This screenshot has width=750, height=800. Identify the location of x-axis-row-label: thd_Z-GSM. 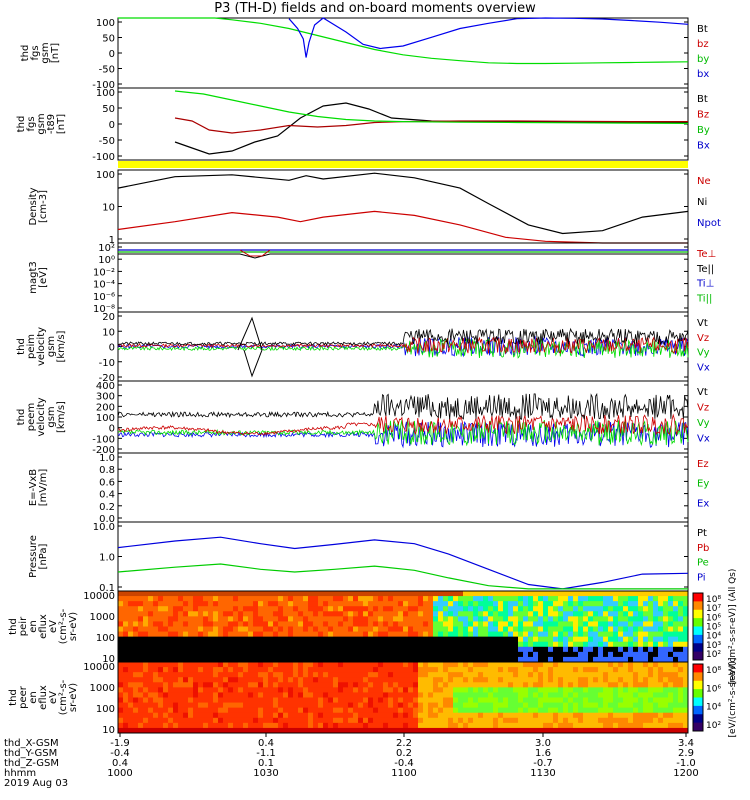
(31, 763).